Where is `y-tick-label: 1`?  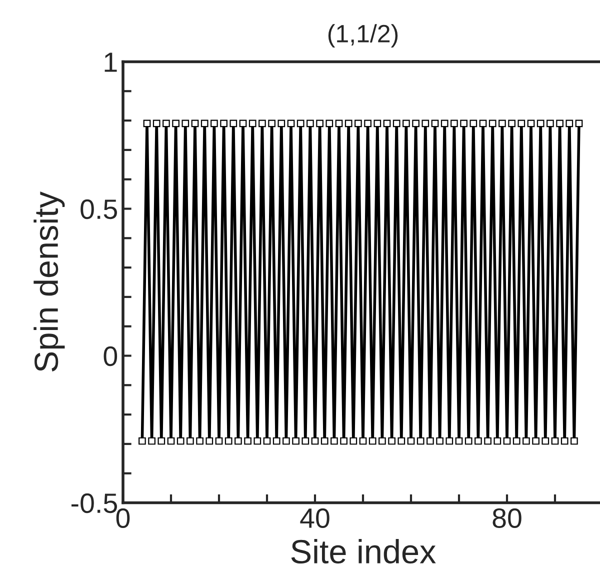
y-tick-label: 1 is located at coordinates (110, 62).